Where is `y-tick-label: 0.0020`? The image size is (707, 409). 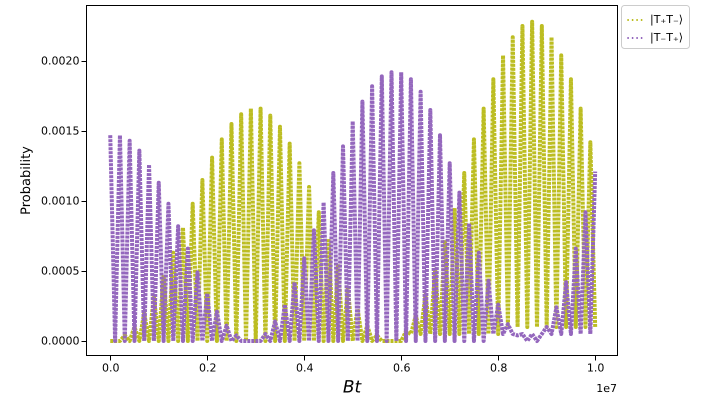 y-tick-label: 0.0020 is located at coordinates (60, 61).